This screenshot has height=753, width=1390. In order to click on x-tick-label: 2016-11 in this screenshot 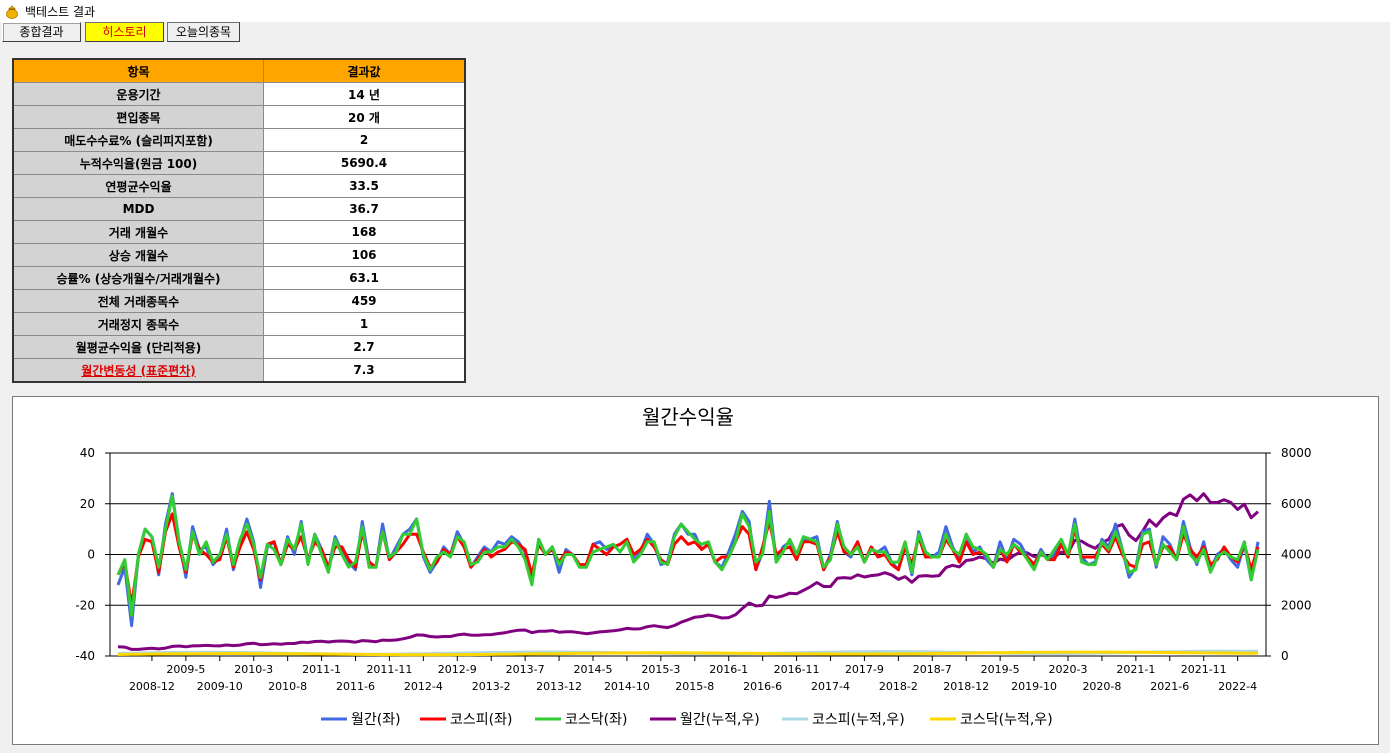, I will do `click(797, 669)`.